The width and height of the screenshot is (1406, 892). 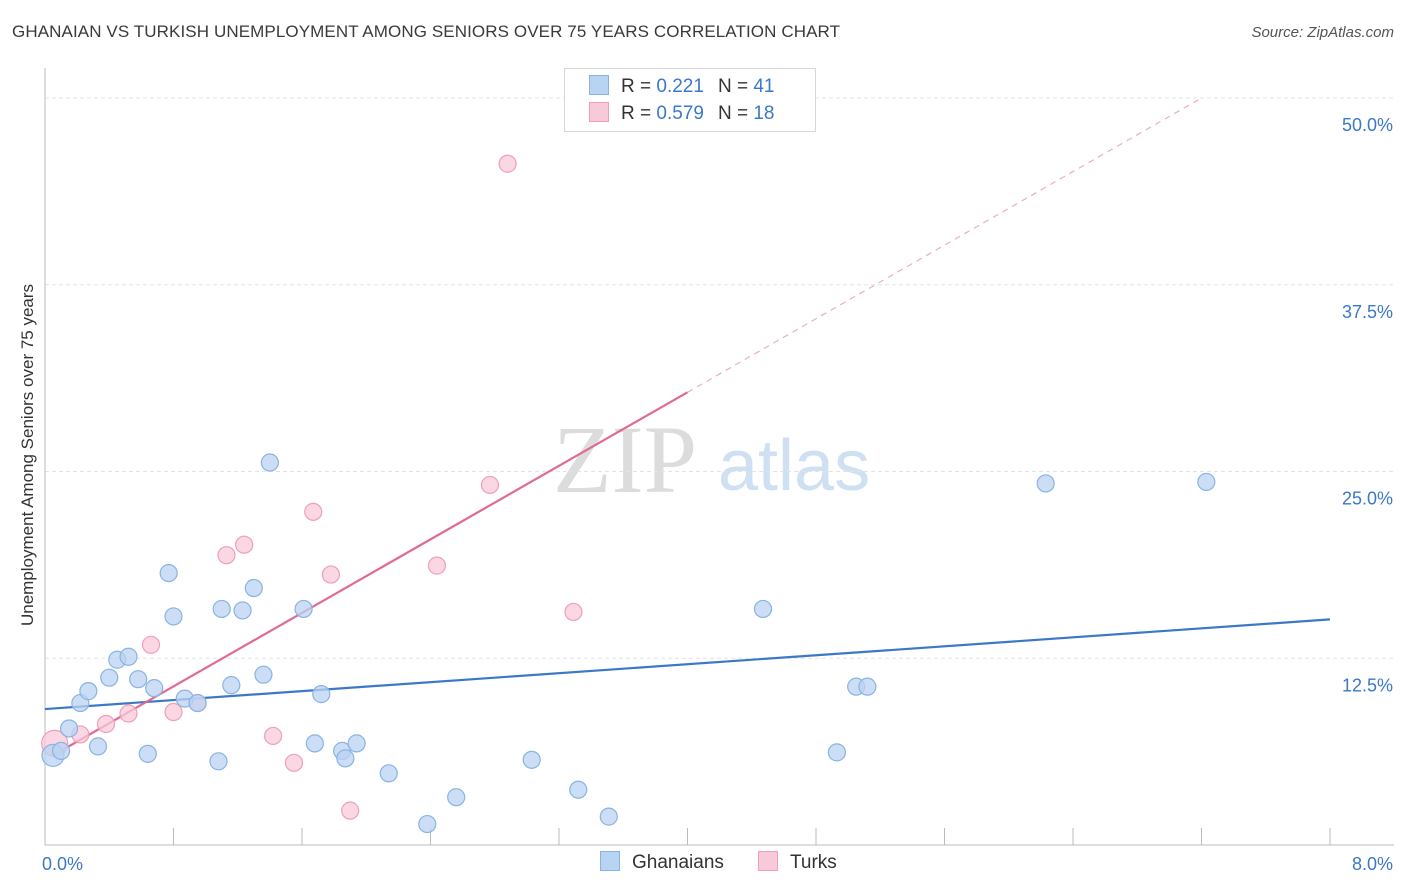 I want to click on legend-label-ghanaians: Ghanaians, so click(x=678, y=862).